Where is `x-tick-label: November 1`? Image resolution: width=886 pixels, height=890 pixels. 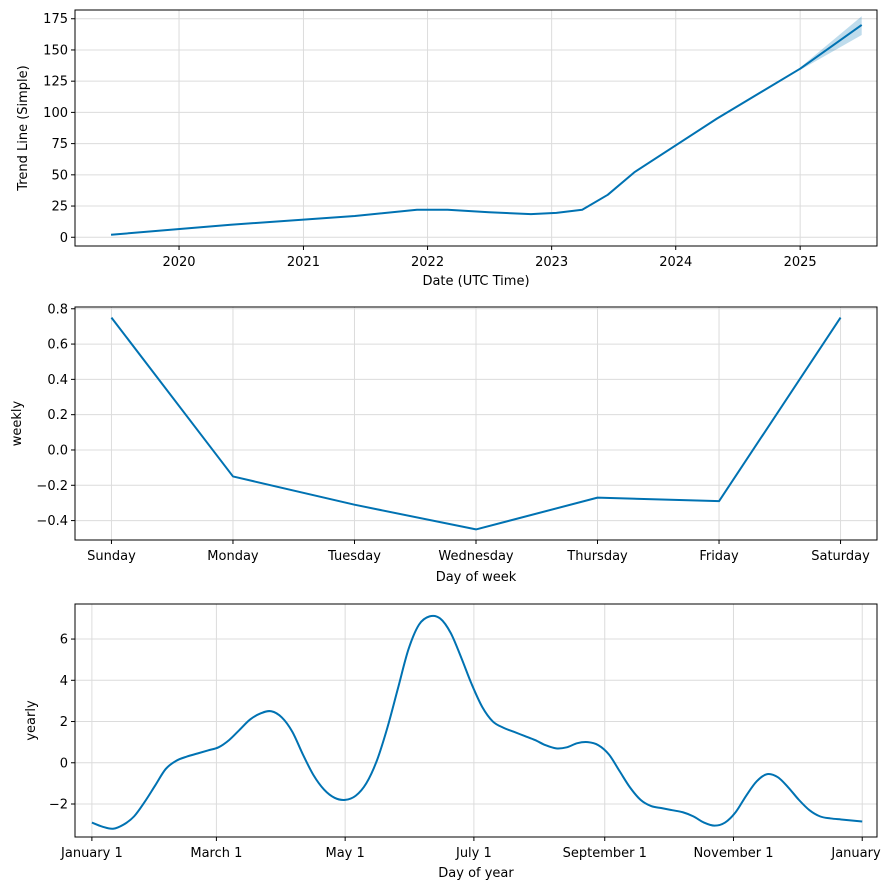
x-tick-label: November 1 is located at coordinates (733, 853).